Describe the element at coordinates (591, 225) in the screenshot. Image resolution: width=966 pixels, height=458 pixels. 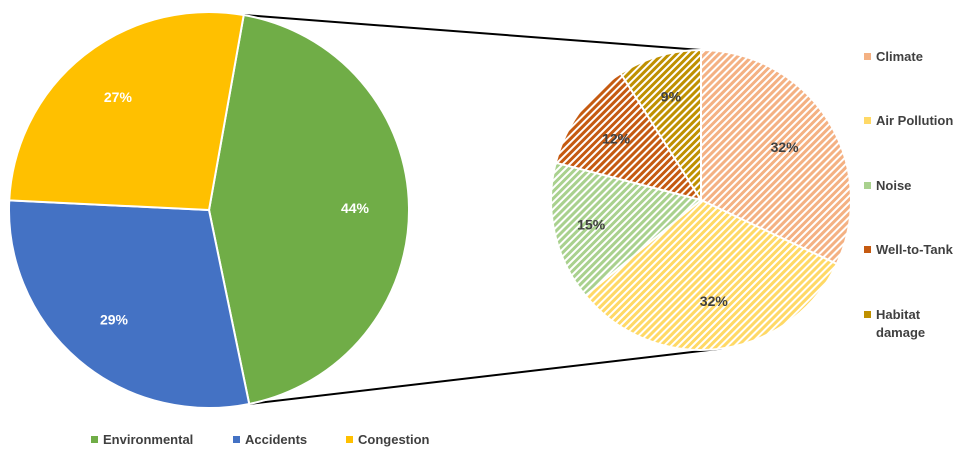
I see `data-label-noise: 15%` at that location.